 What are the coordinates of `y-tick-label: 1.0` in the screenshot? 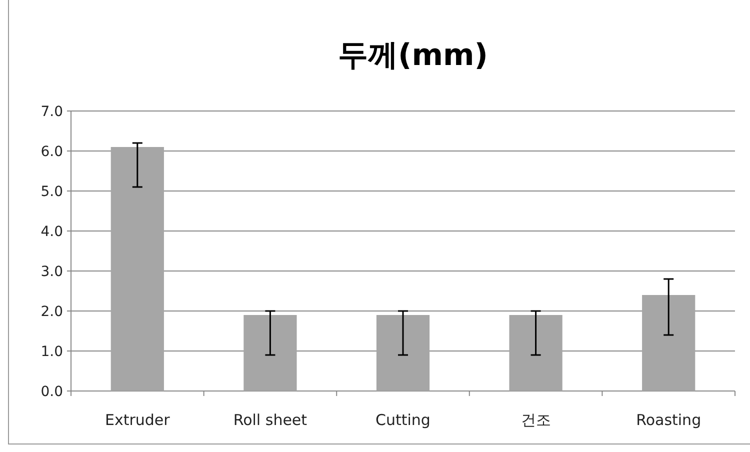 It's located at (51, 352).